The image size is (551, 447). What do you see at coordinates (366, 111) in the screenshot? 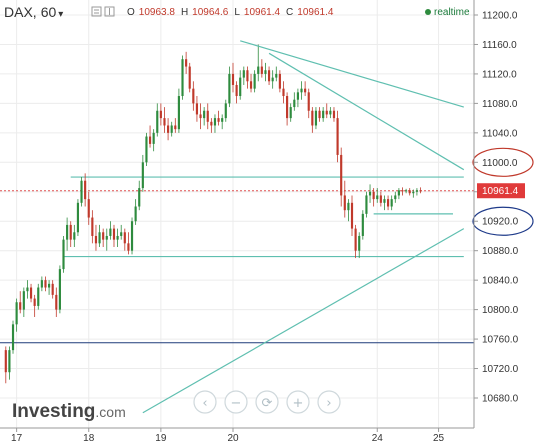
I see `trendline` at bounding box center [366, 111].